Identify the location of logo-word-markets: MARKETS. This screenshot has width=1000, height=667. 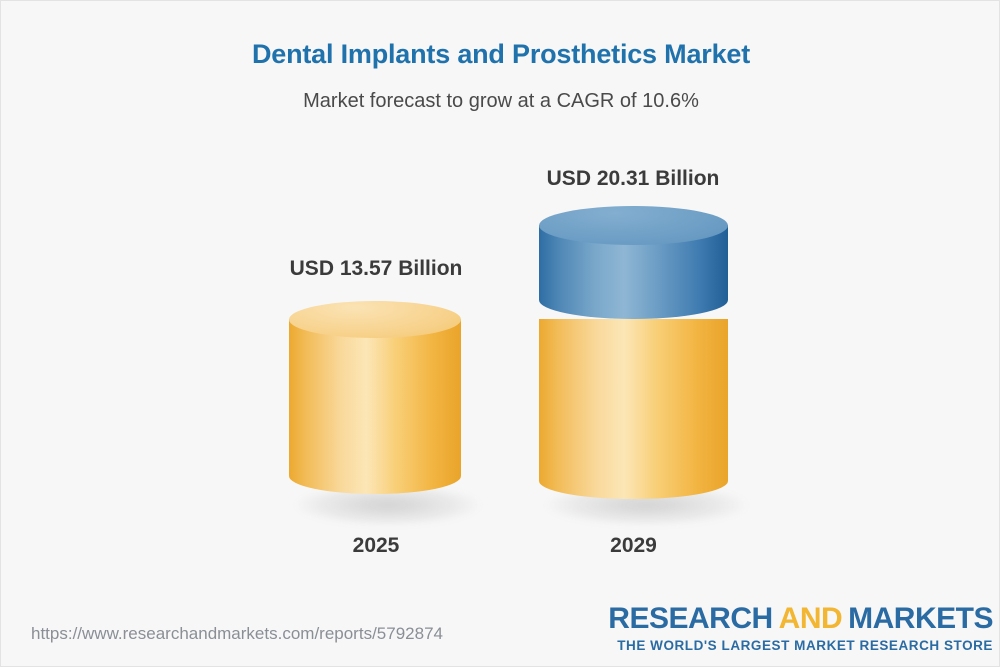
(920, 618).